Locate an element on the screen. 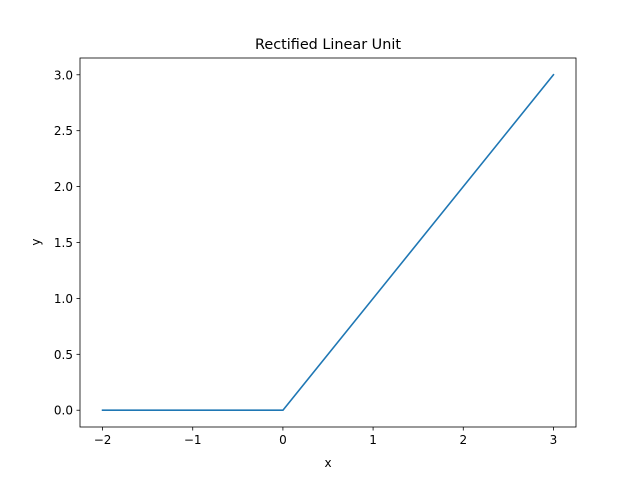  y-axis-label: y is located at coordinates (36, 241).